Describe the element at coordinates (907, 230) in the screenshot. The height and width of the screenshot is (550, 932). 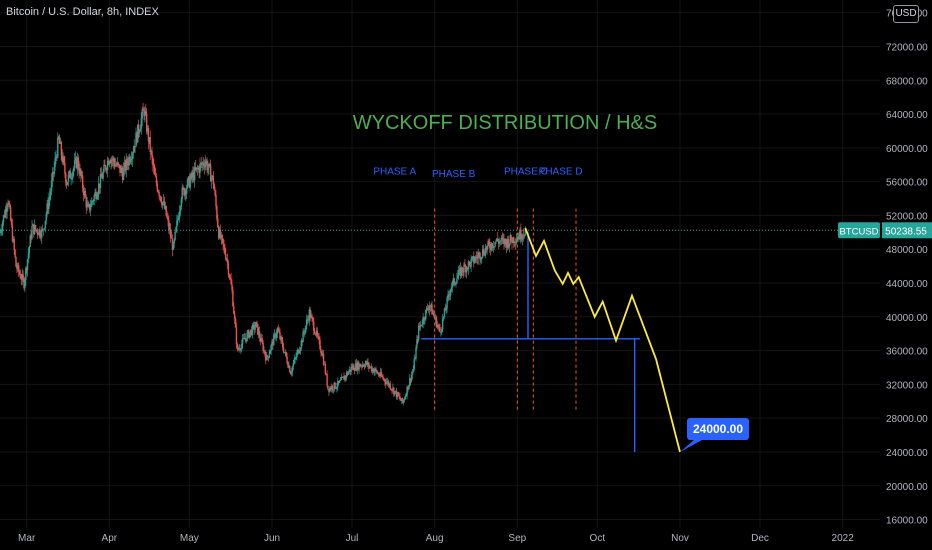
I see `price-tag-bg` at that location.